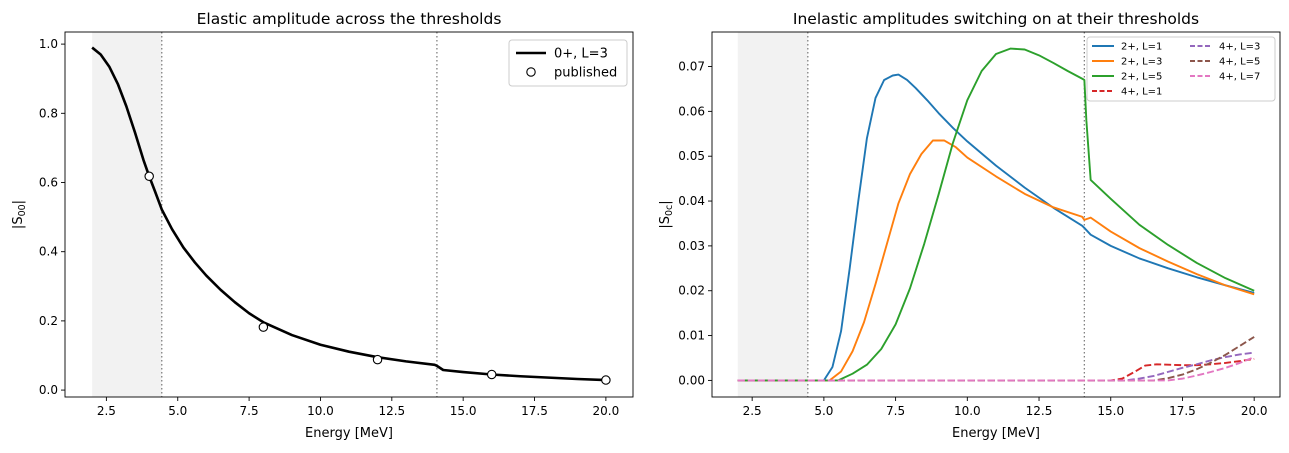  I want to click on legend-label: 2+, L=1, so click(1141, 47).